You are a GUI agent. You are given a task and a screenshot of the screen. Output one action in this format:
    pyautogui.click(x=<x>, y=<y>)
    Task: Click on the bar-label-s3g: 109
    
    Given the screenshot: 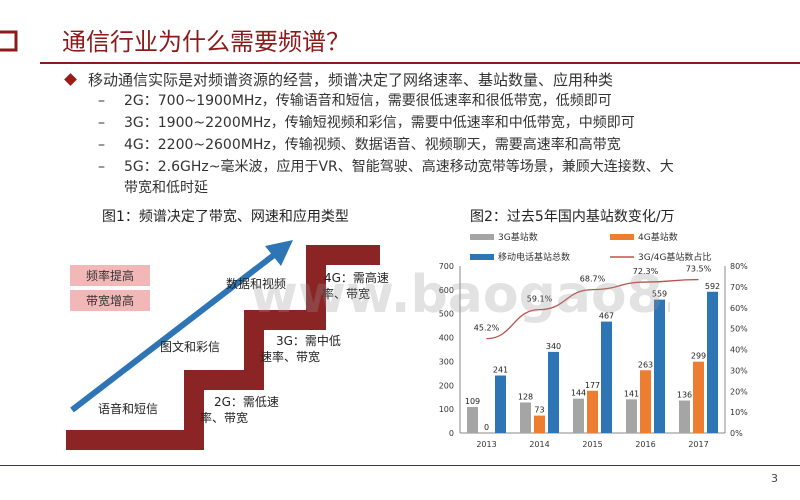 What is the action you would take?
    pyautogui.click(x=472, y=401)
    